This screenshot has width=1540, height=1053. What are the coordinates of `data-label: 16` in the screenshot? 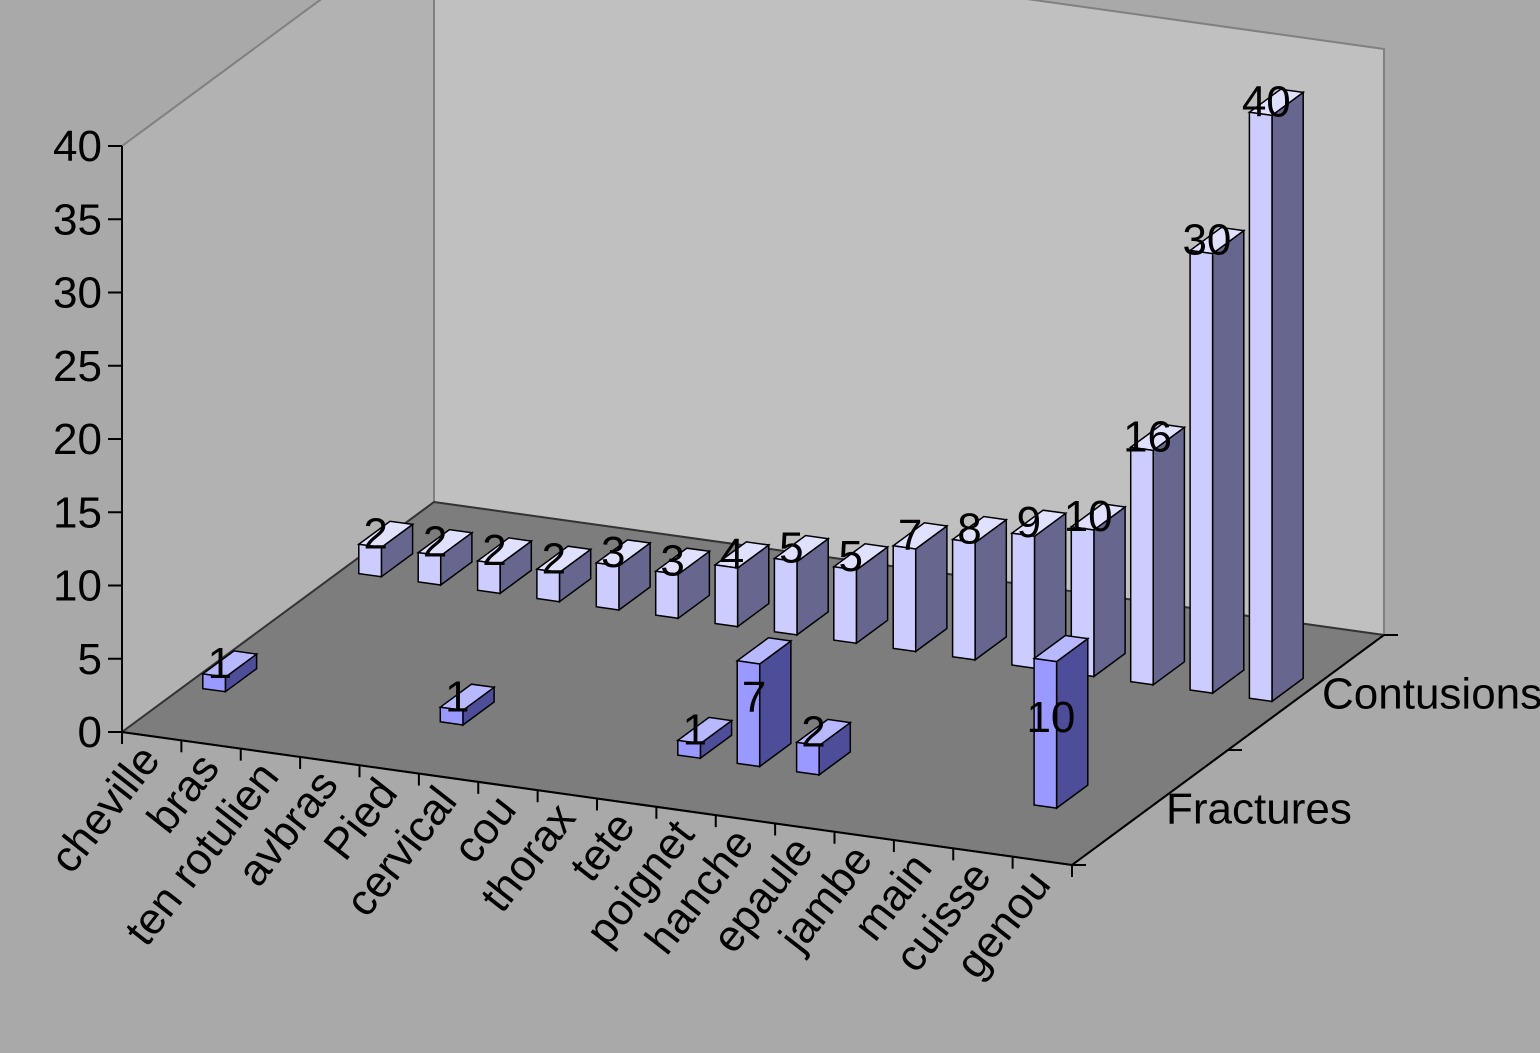 It's located at (1147, 436).